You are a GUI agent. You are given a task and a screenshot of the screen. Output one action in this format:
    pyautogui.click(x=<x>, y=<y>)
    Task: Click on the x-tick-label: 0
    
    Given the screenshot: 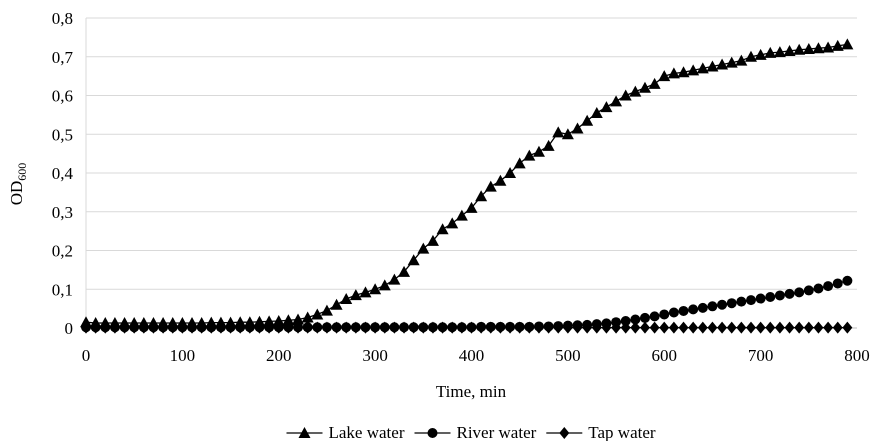 What is the action you would take?
    pyautogui.click(x=86, y=355)
    